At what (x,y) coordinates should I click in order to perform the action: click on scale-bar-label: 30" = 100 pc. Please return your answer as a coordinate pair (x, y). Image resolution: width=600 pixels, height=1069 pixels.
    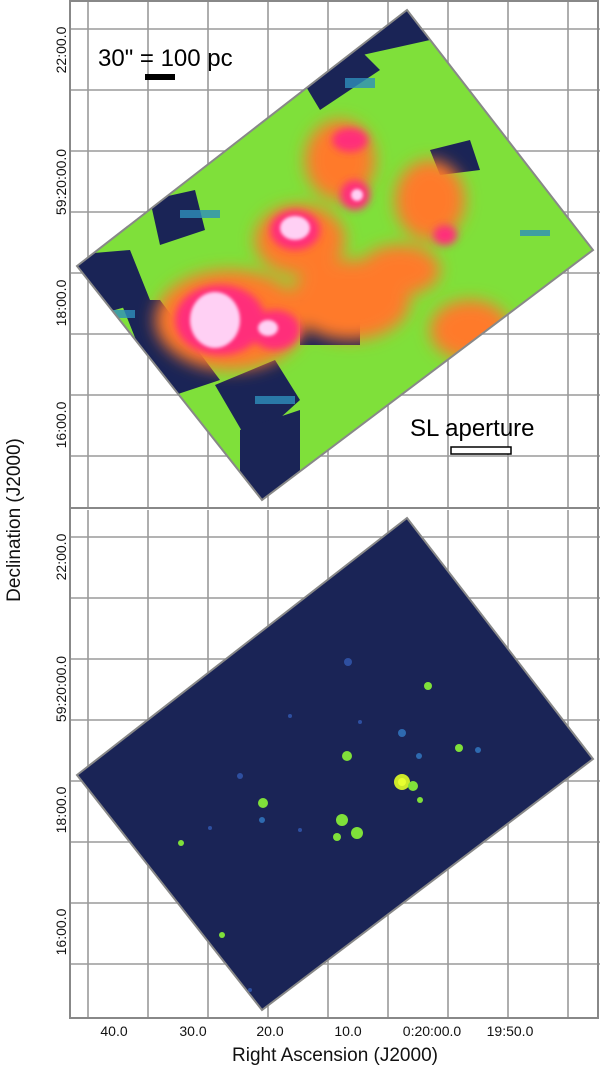
    Looking at the image, I should click on (165, 58).